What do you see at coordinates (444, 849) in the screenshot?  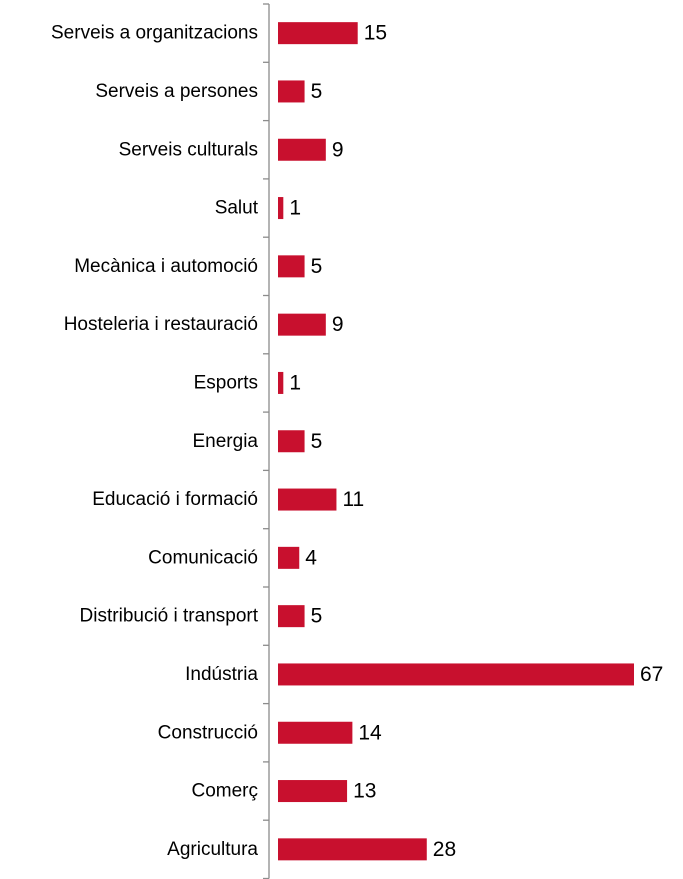 I see `data-label: 28` at bounding box center [444, 849].